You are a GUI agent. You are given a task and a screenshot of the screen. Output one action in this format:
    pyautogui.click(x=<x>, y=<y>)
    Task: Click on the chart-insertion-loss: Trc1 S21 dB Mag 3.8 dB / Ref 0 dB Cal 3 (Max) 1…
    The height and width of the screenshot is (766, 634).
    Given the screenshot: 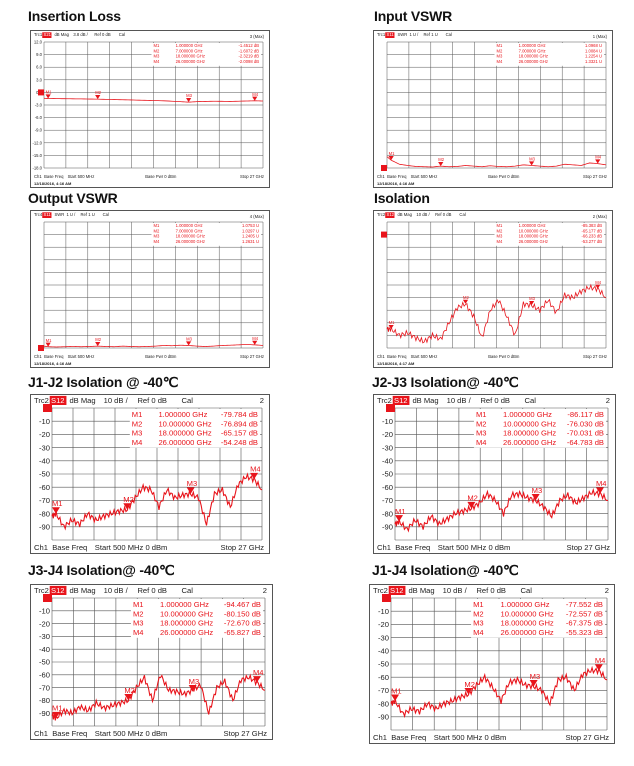 What is the action you would take?
    pyautogui.click(x=150, y=109)
    